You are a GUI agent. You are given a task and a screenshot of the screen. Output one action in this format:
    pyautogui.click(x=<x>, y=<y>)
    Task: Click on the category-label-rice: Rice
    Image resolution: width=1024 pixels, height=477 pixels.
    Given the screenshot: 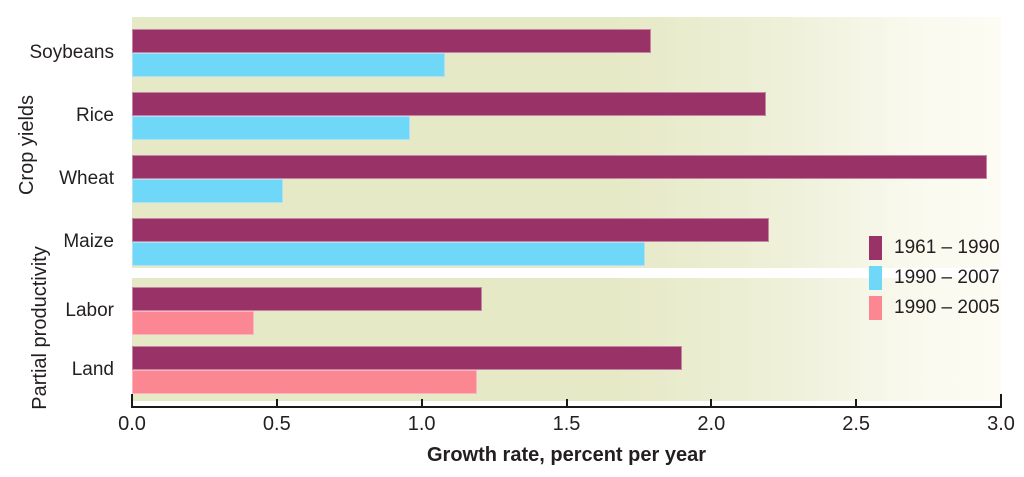 What is the action you would take?
    pyautogui.click(x=94, y=115)
    